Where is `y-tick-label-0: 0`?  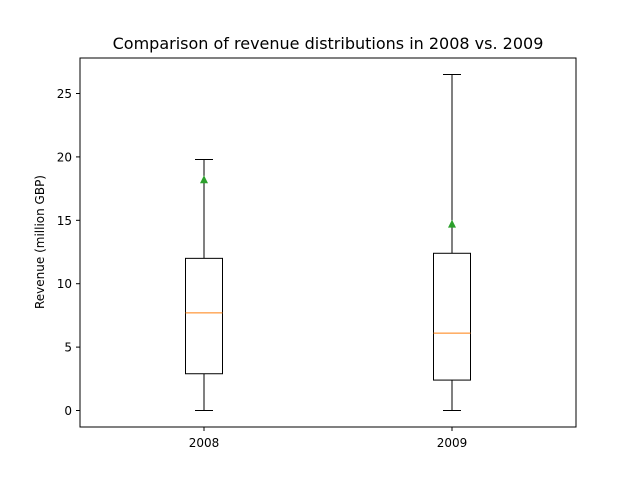
y-tick-label-0: 0 is located at coordinates (68, 411).